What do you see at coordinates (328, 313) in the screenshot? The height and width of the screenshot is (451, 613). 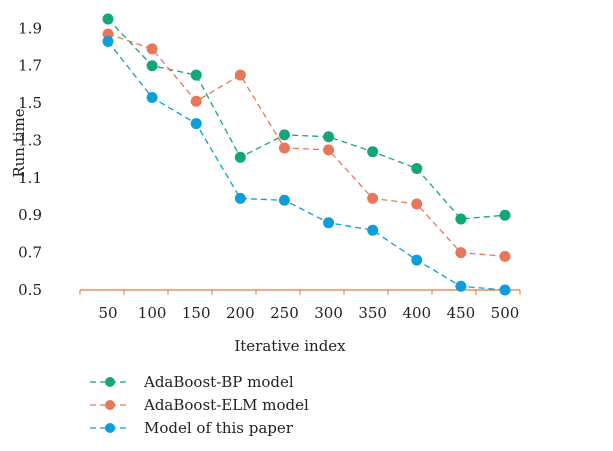 I see `x-tick-label: 300` at bounding box center [328, 313].